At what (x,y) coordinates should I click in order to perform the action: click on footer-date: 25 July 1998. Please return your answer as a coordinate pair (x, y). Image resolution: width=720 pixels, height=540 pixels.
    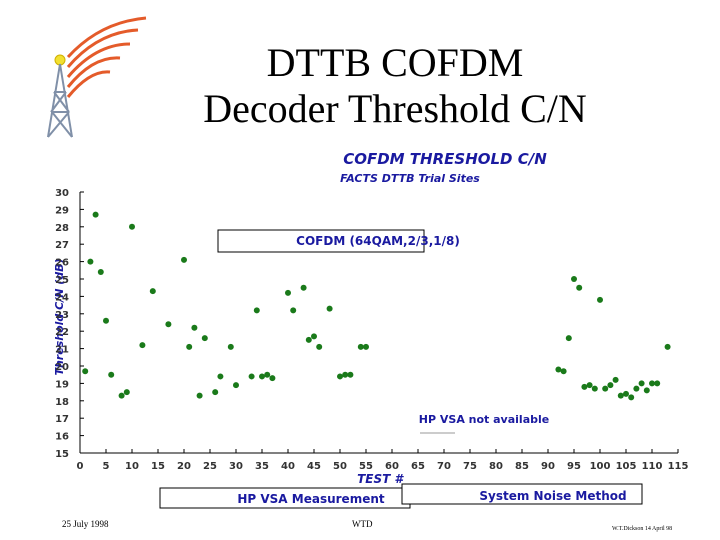
    Looking at the image, I should click on (85, 524).